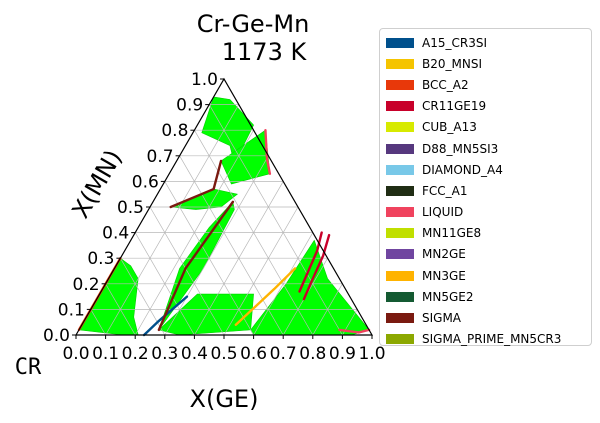  What do you see at coordinates (253, 354) in the screenshot?
I see `x-tick-label: 0.6` at bounding box center [253, 354].